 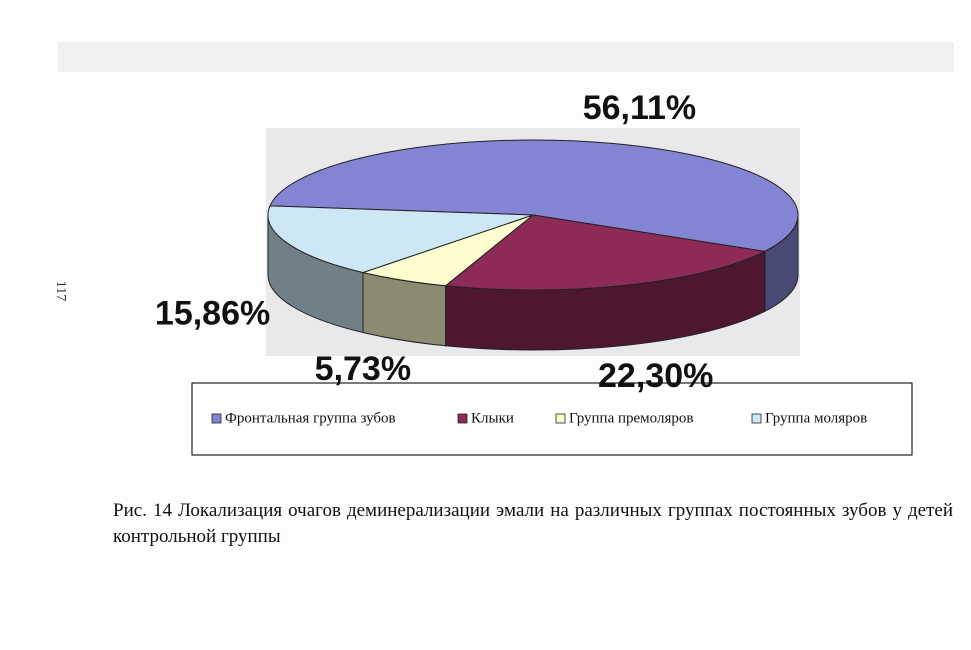 What do you see at coordinates (816, 418) in the screenshot?
I see `legend-label: Группа моляров` at bounding box center [816, 418].